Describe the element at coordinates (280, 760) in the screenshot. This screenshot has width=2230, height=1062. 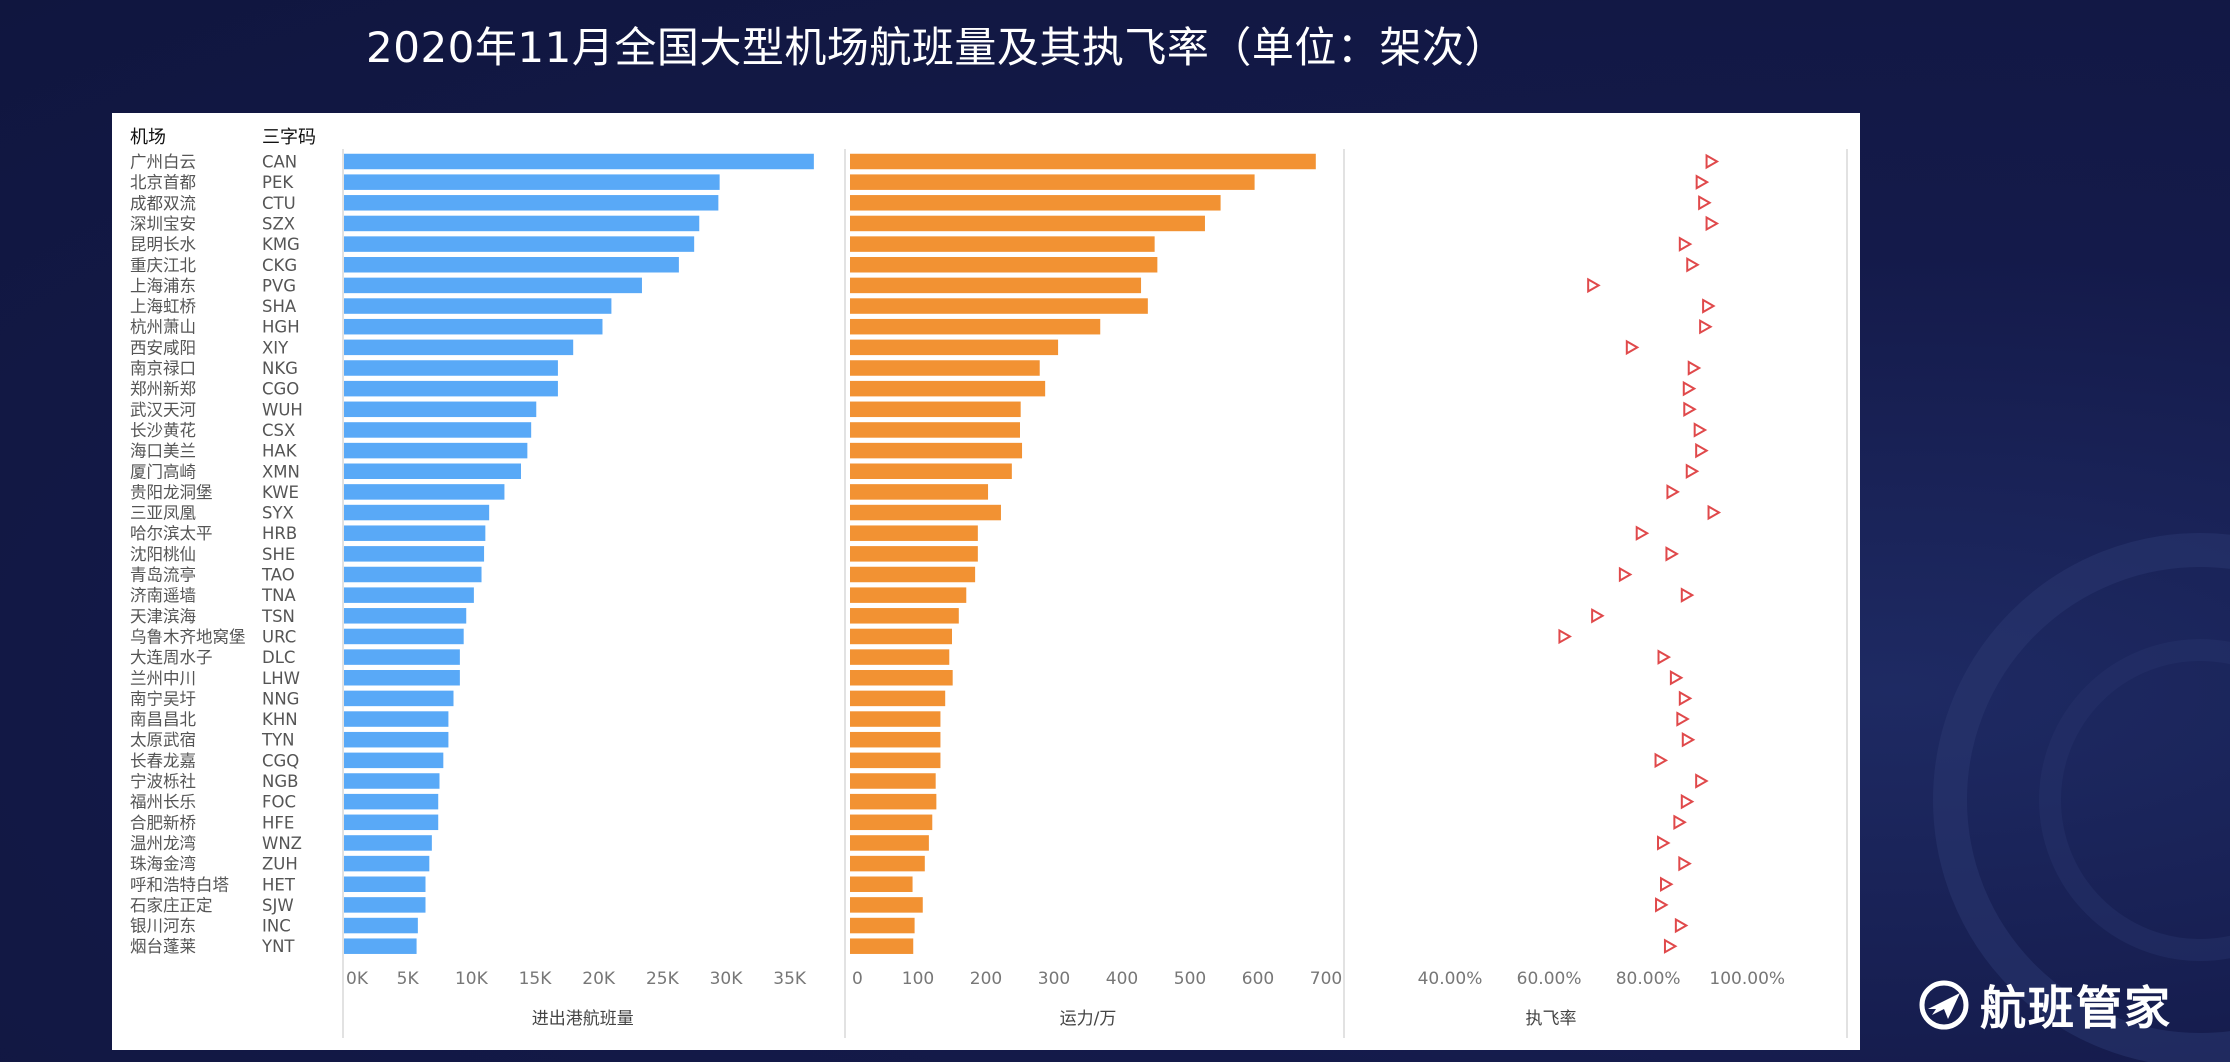
I see `code-label: CGQ` at that location.